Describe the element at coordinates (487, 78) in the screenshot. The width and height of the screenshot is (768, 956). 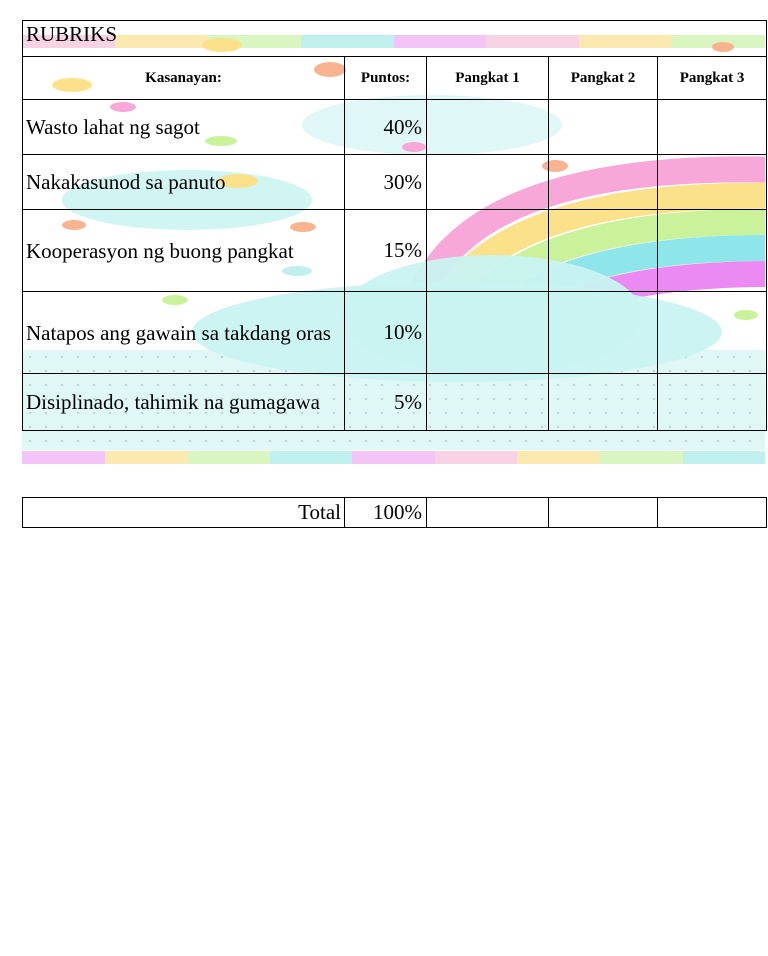
I see `header-group-1: Pangkat 1` at that location.